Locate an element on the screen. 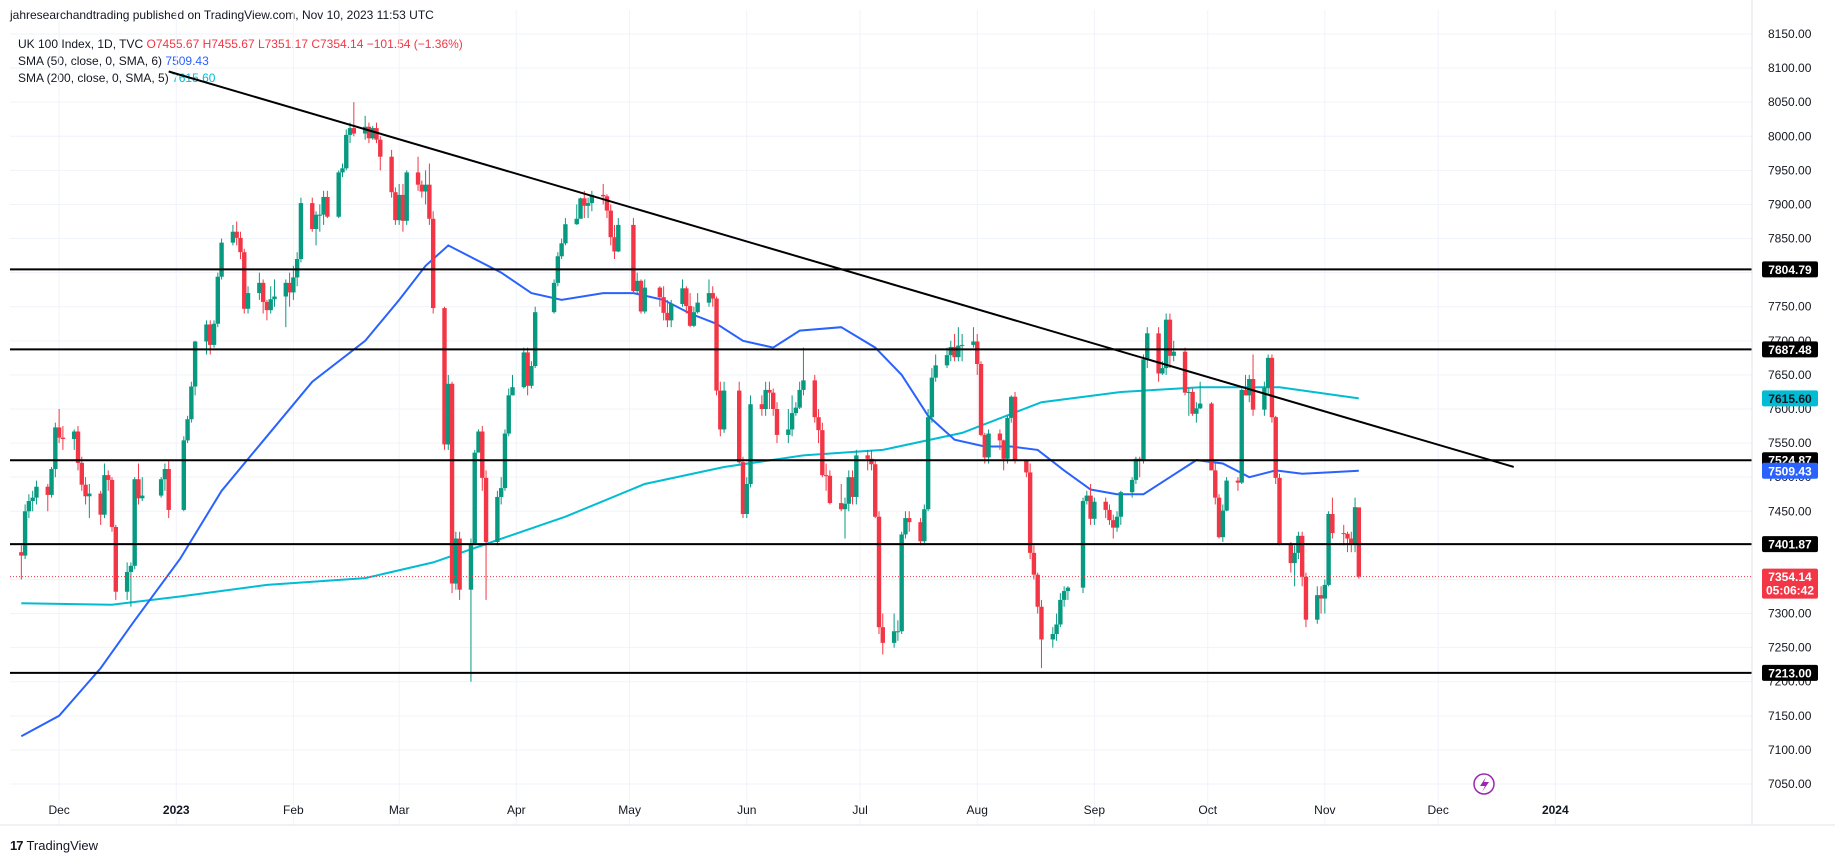  y-tick-label: 8100.00 is located at coordinates (1790, 68).